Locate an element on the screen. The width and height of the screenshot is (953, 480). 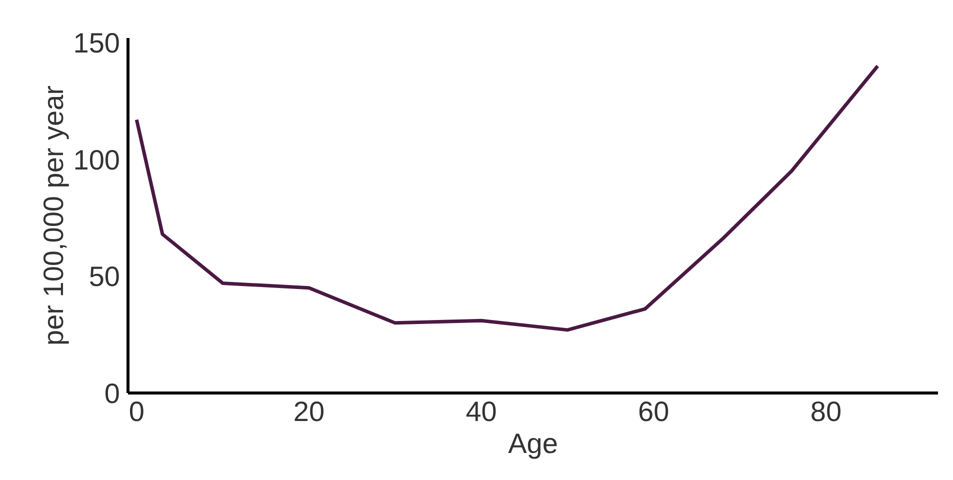
y-tick-label: 50 is located at coordinates (104, 276).